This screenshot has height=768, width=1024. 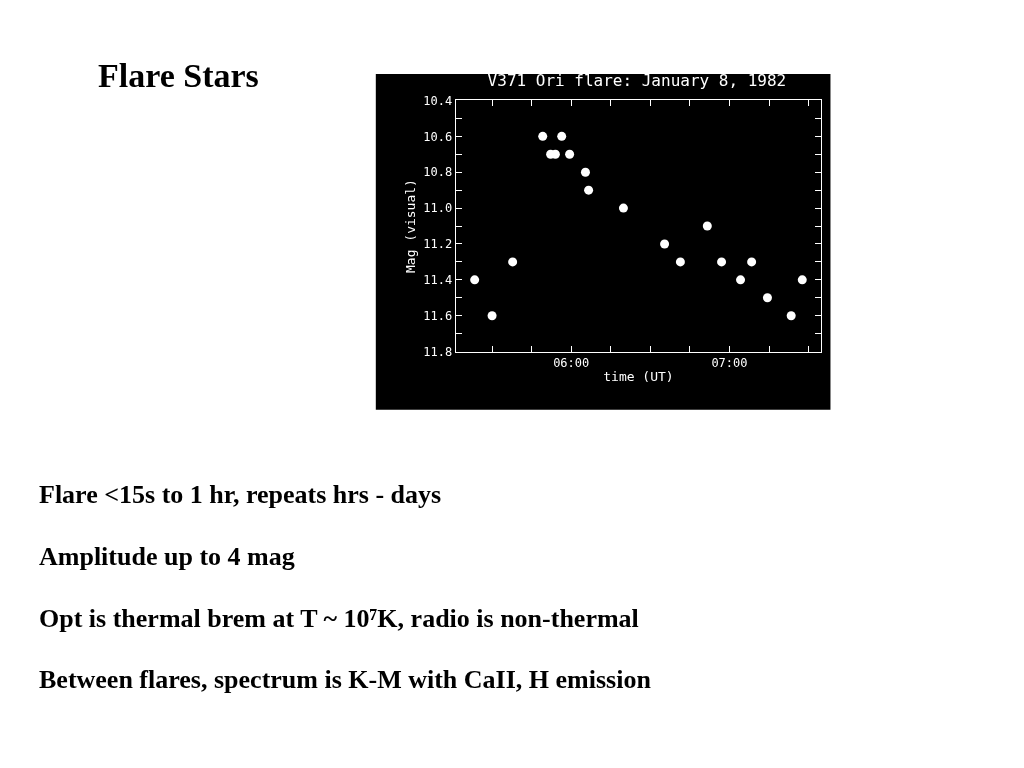 What do you see at coordinates (438, 136) in the screenshot?
I see `y-tick-label: 10.6` at bounding box center [438, 136].